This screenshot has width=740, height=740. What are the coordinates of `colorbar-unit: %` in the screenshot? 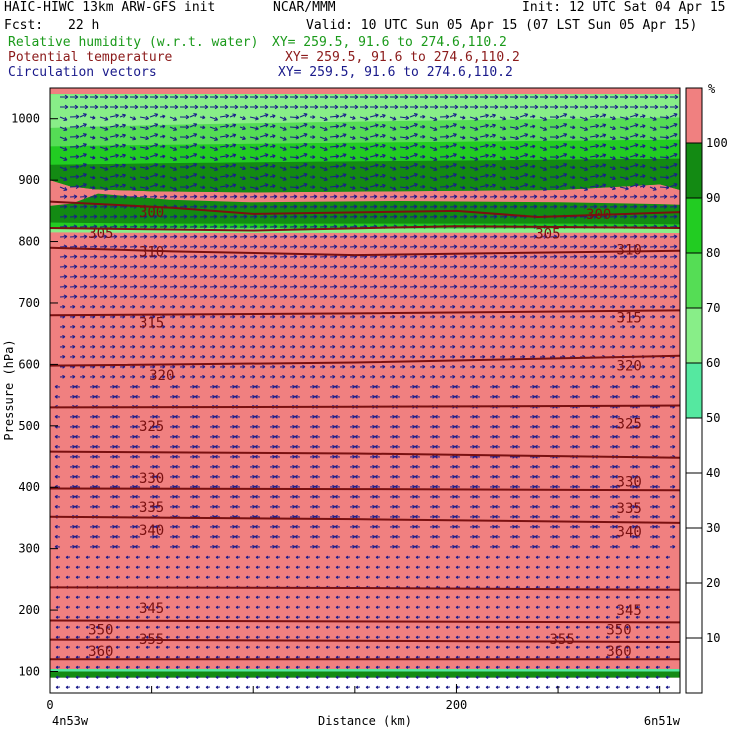 It's located at (712, 89).